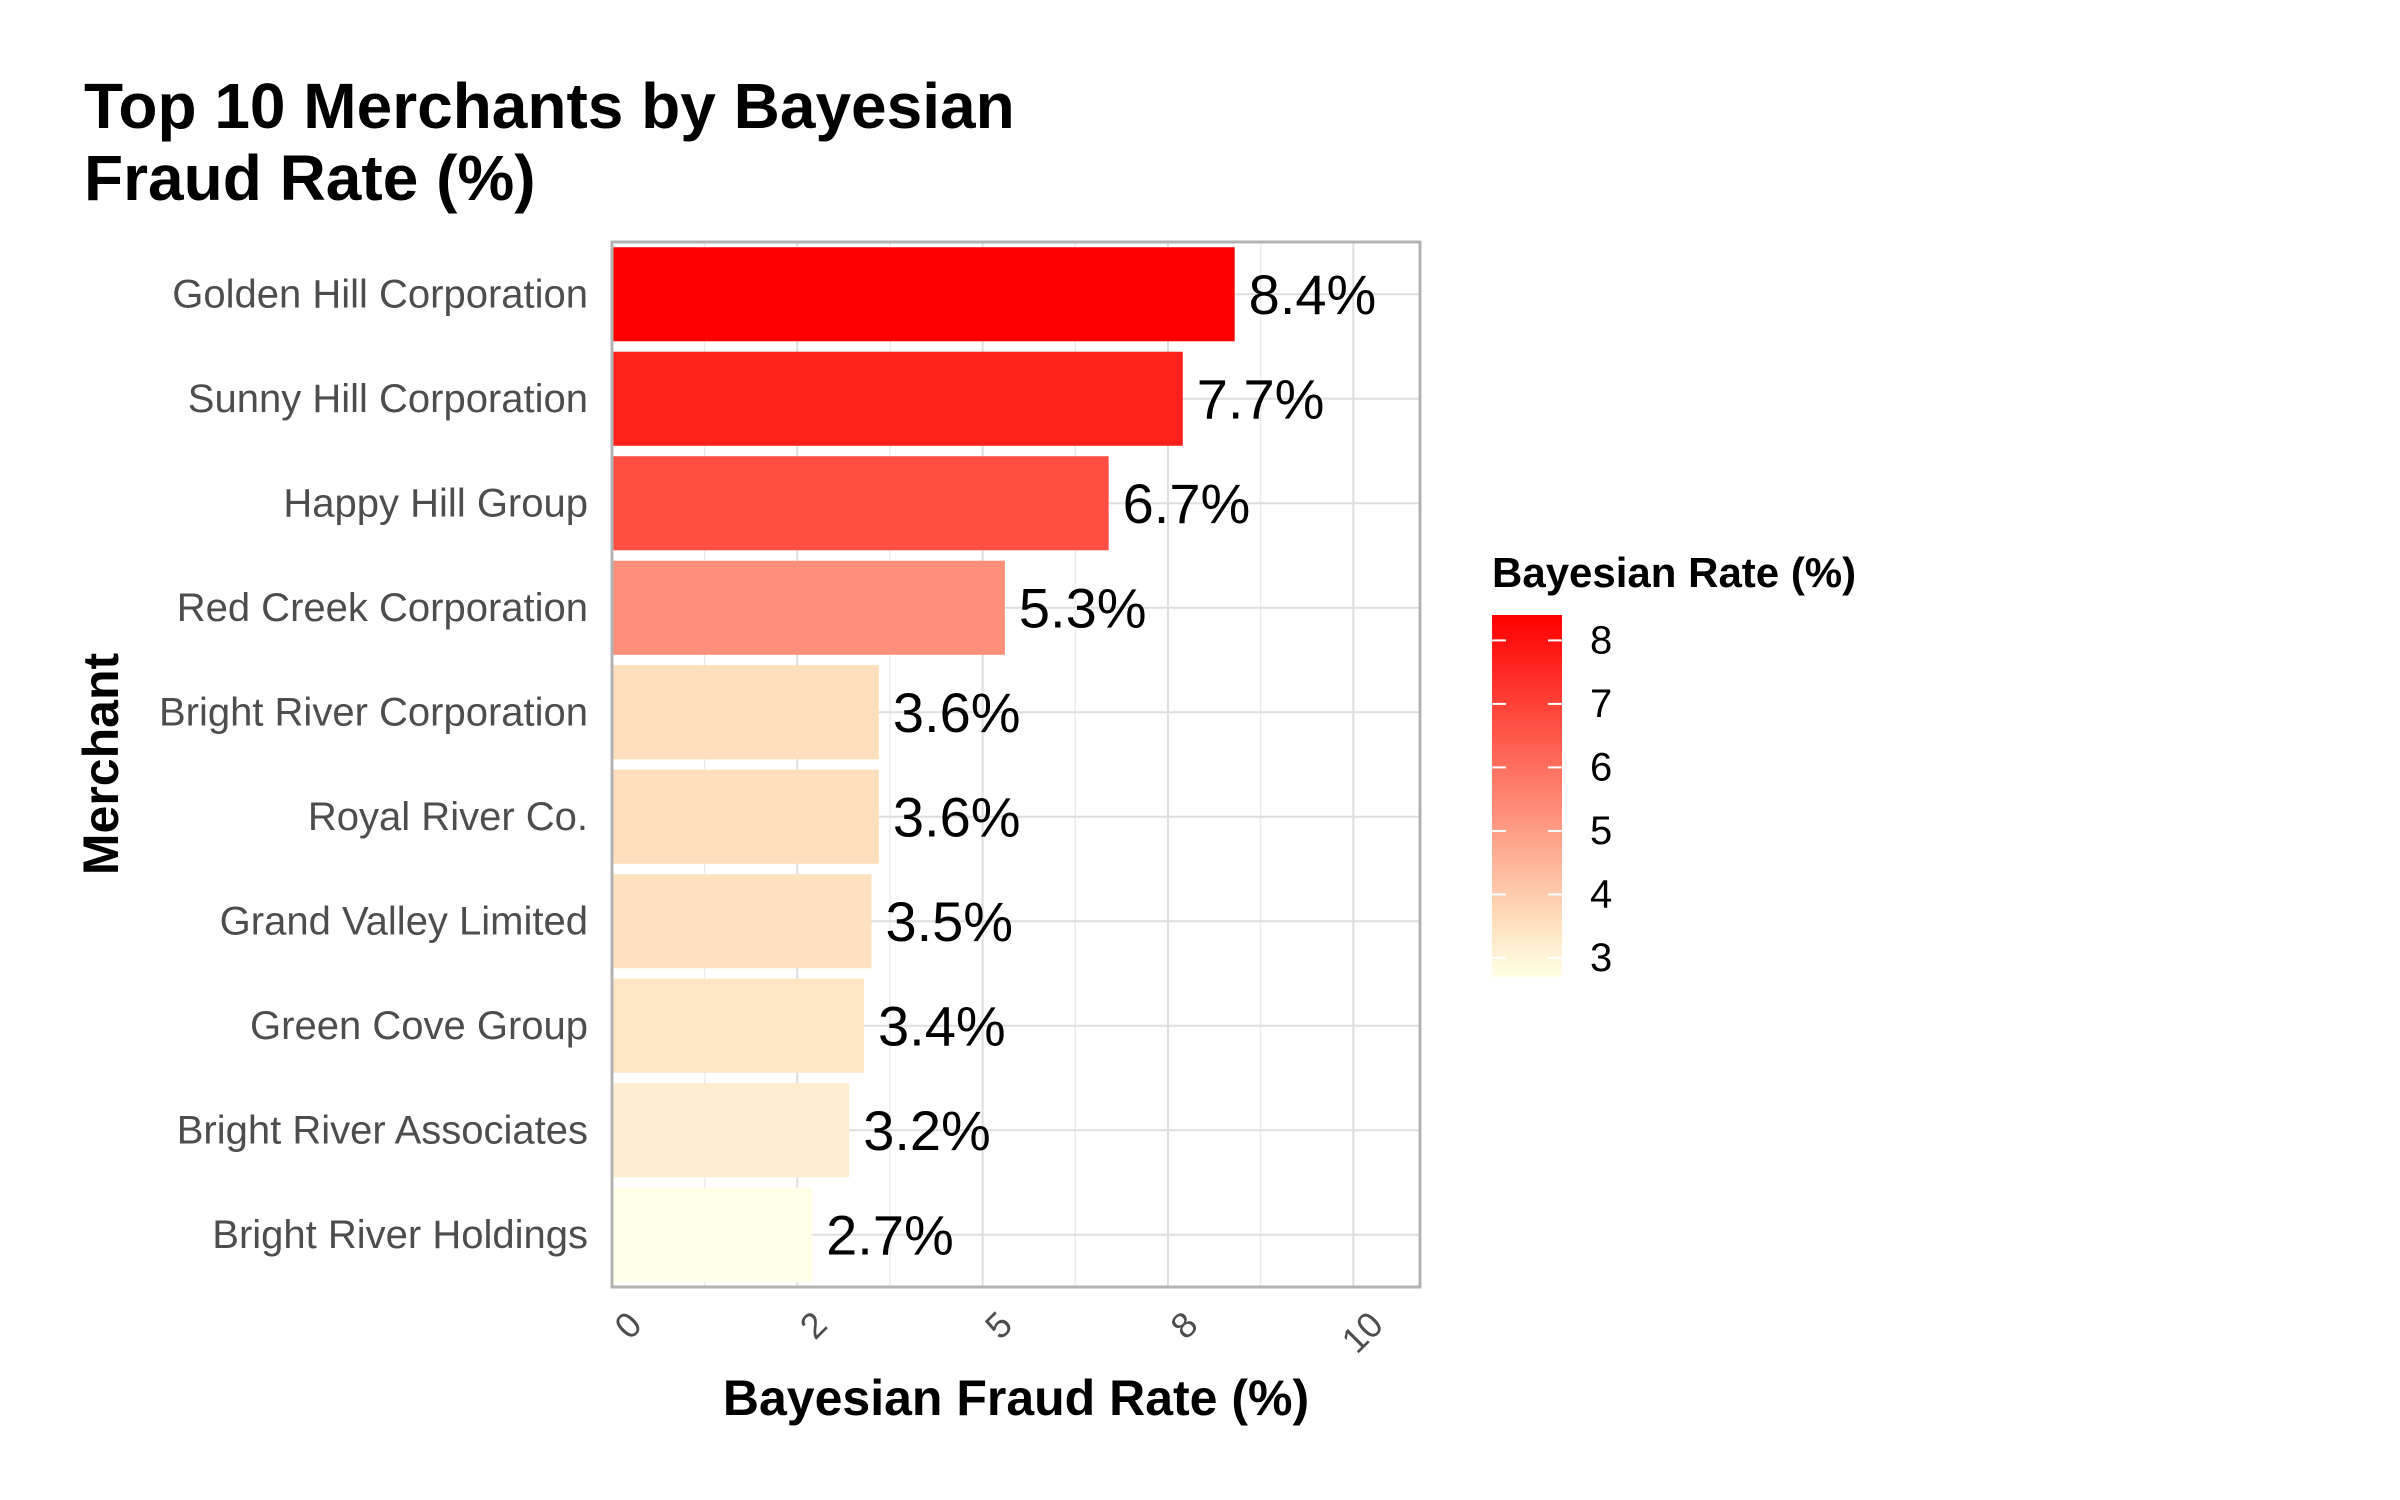  Describe the element at coordinates (1601, 704) in the screenshot. I see `legend-tick-label: 7` at that location.